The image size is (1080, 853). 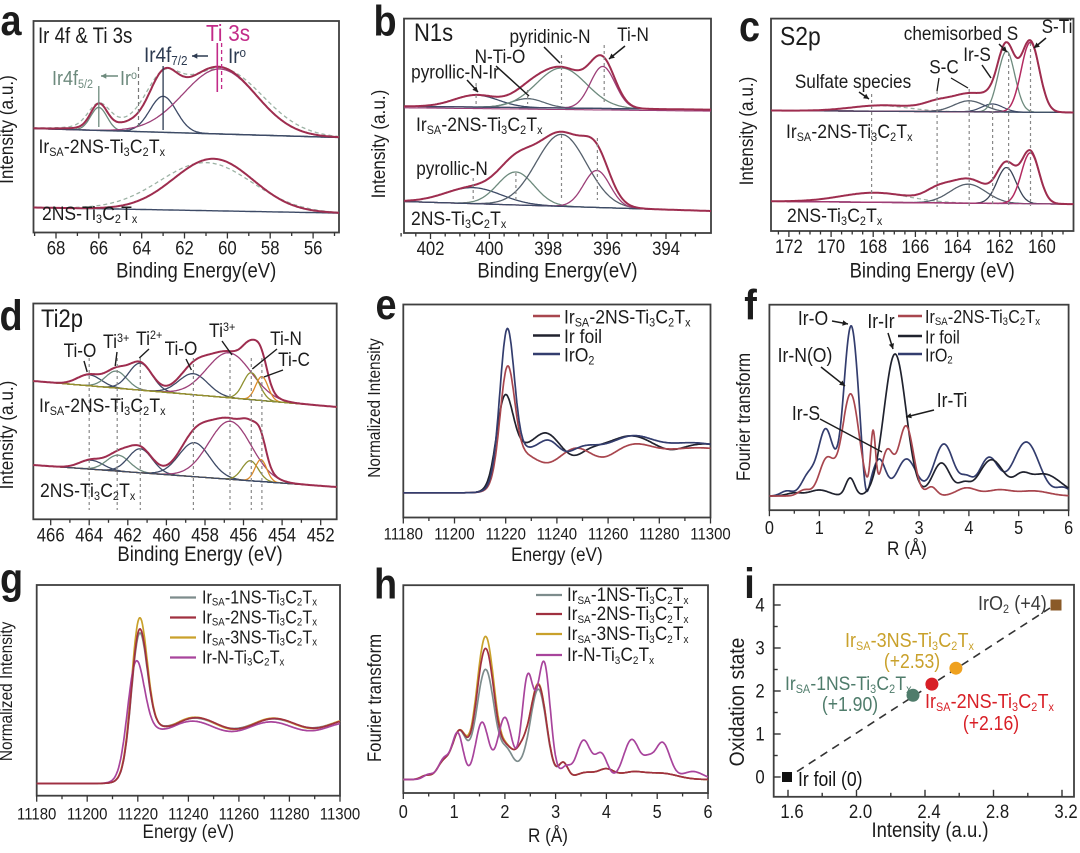 I want to click on svg-text: 11180, so click(x=403, y=535).